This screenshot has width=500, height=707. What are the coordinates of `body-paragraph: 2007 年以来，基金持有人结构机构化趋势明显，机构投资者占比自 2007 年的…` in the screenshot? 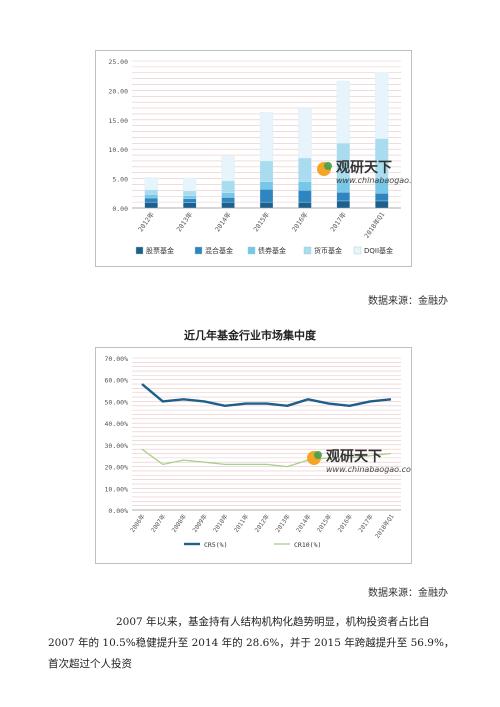 It's located at (251, 643).